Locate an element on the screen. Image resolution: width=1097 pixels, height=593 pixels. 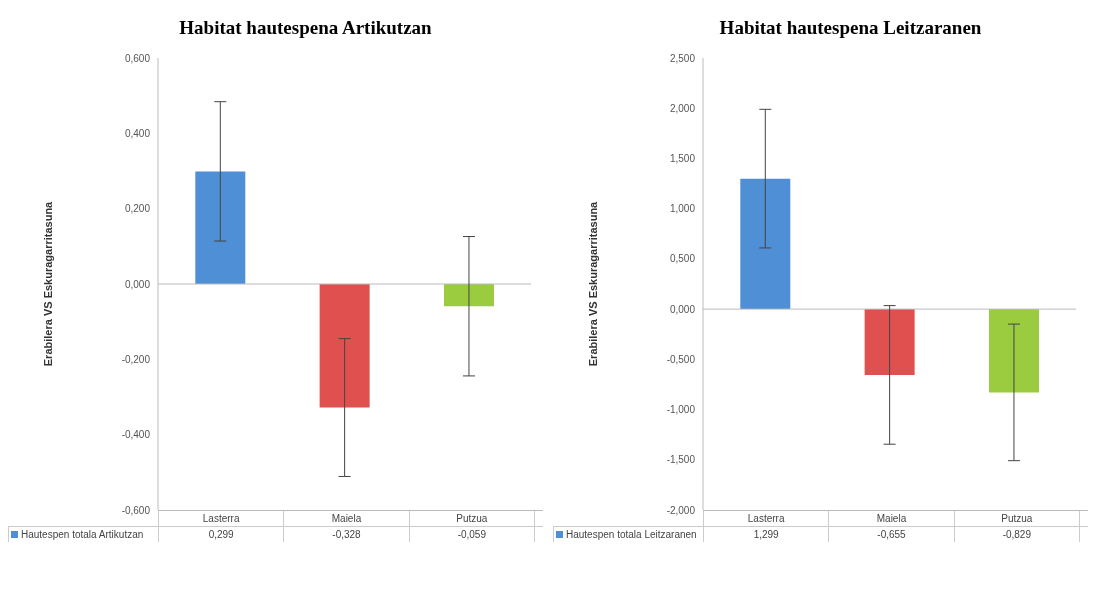
legend-label: Hautespen totala Artikutzan is located at coordinates (82, 534).